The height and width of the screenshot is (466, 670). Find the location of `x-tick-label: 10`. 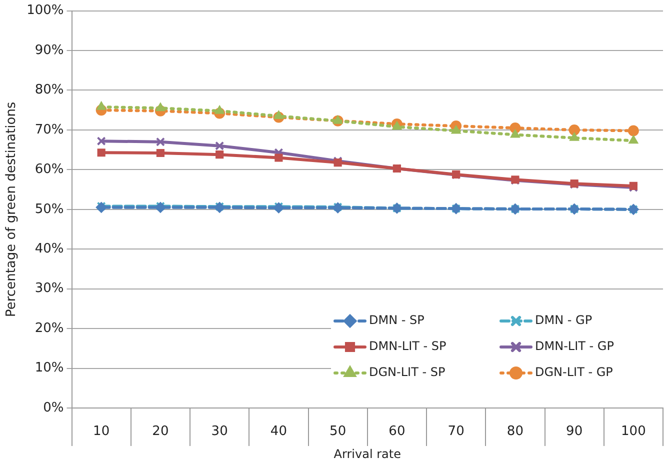

x-tick-label: 10 is located at coordinates (101, 432).